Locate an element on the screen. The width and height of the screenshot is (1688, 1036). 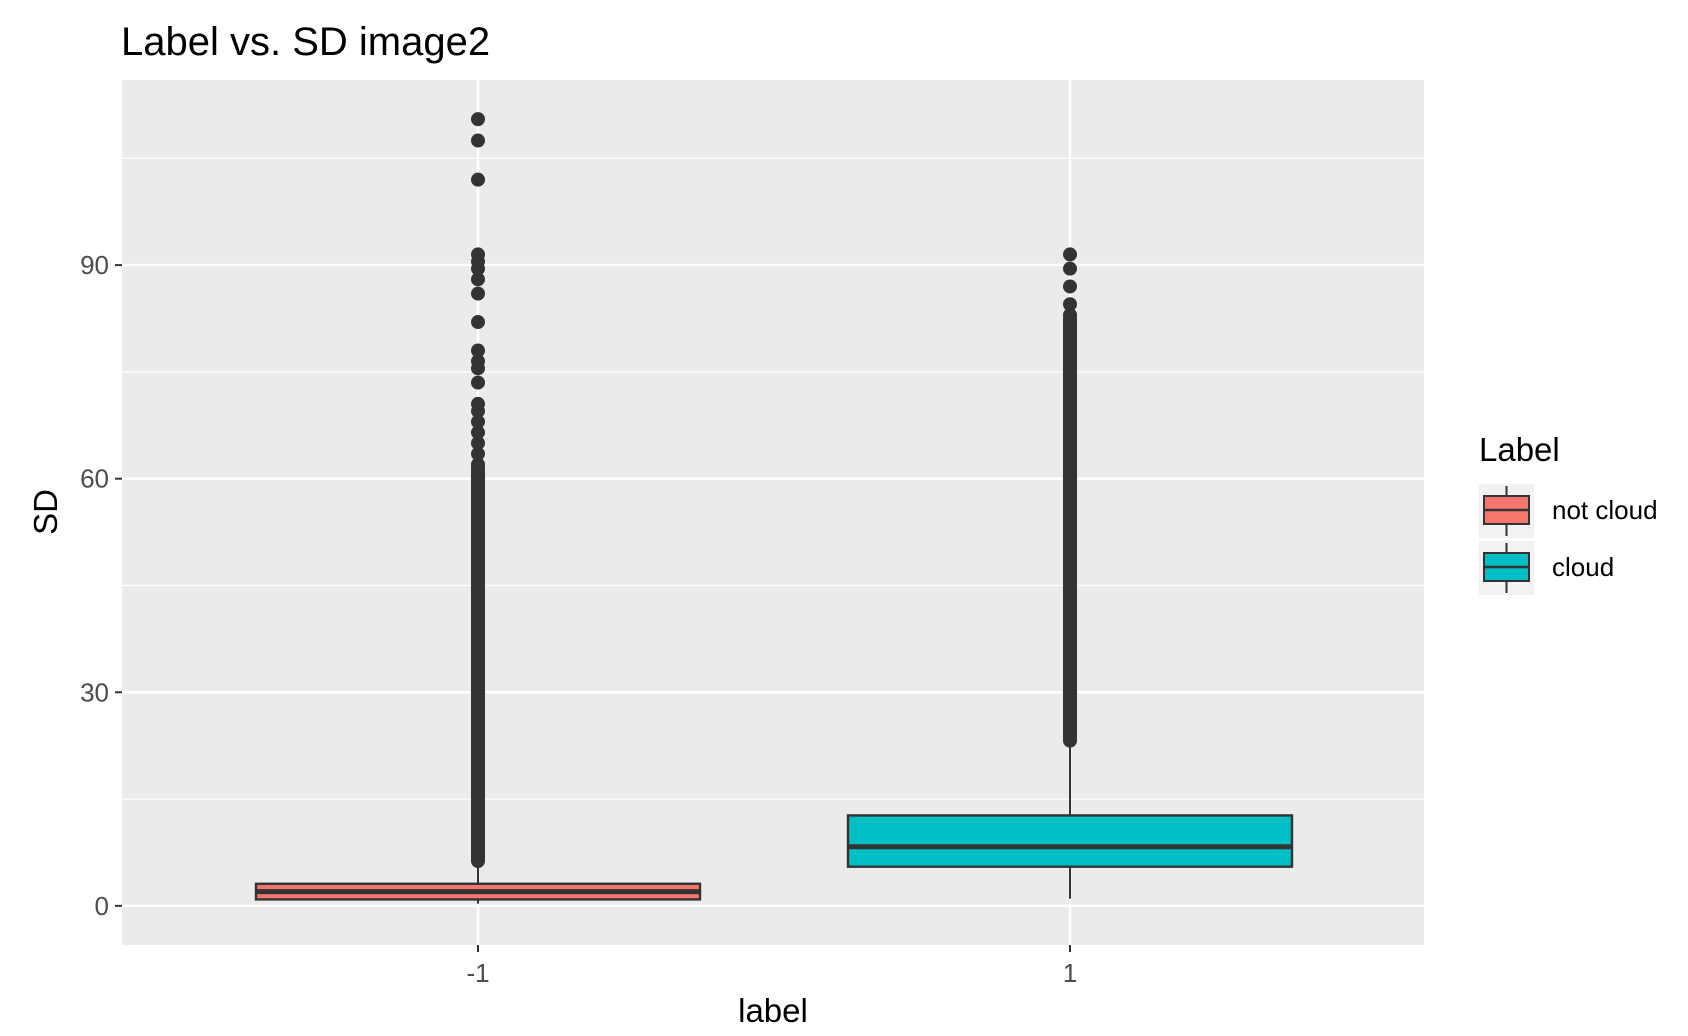
y-axis: 0 30 60 90 is located at coordinates (101, 585).